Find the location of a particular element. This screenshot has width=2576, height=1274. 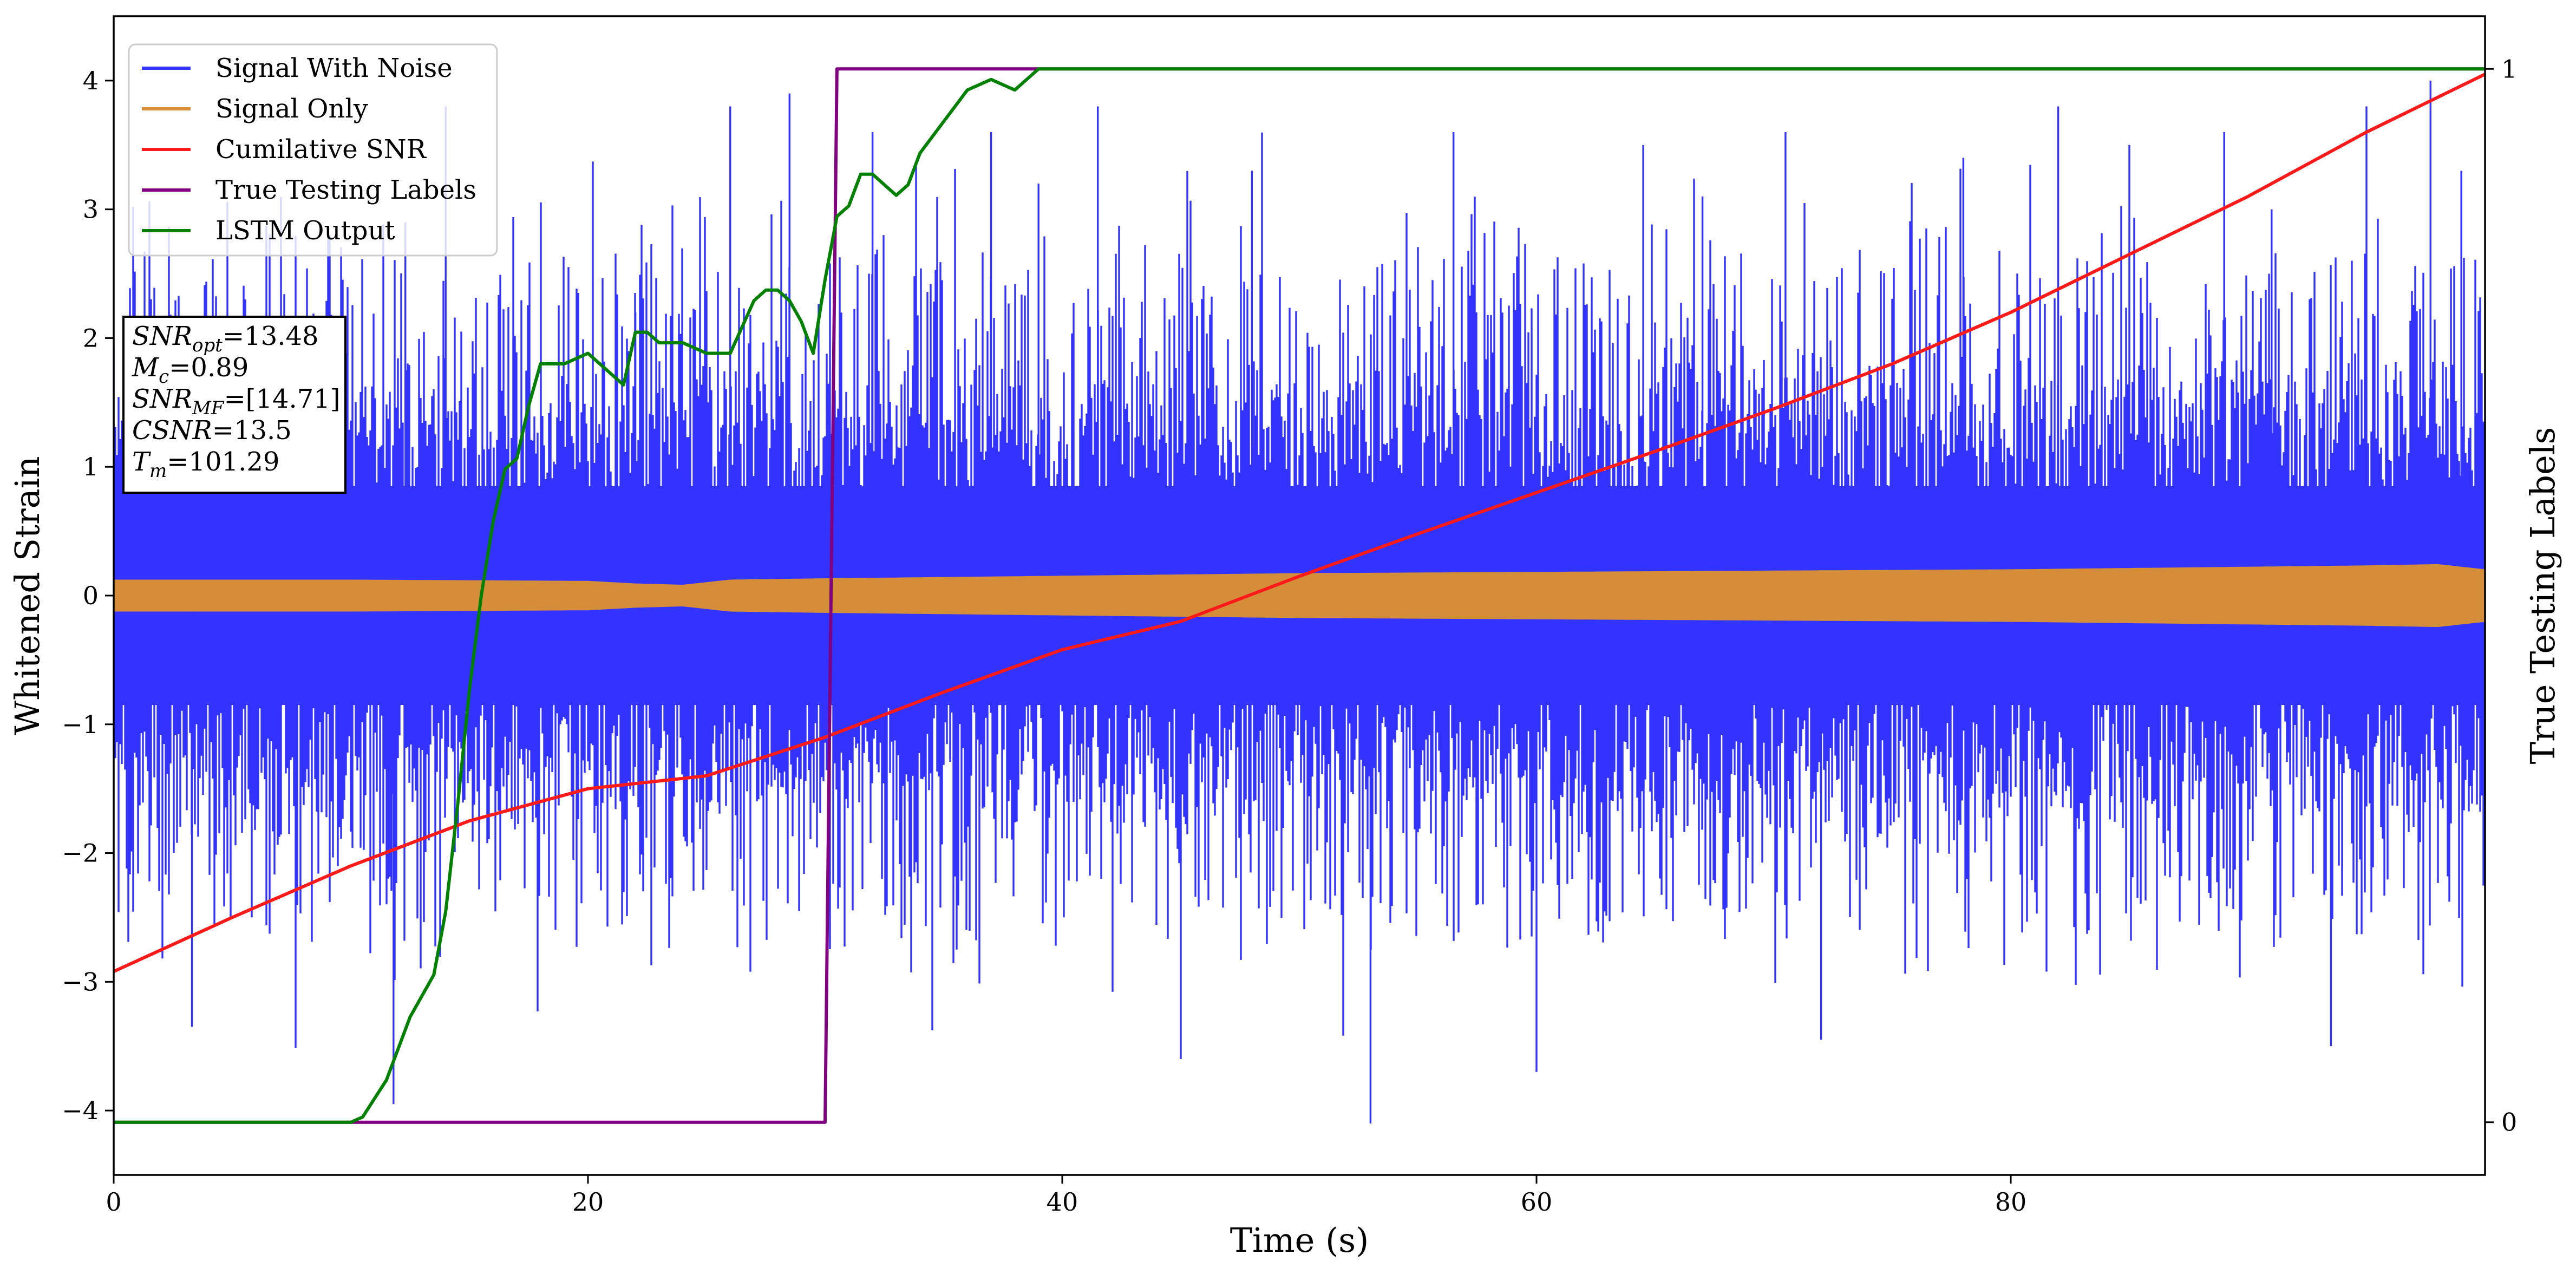

stats-line: CSNR=13.5 is located at coordinates (212, 430).